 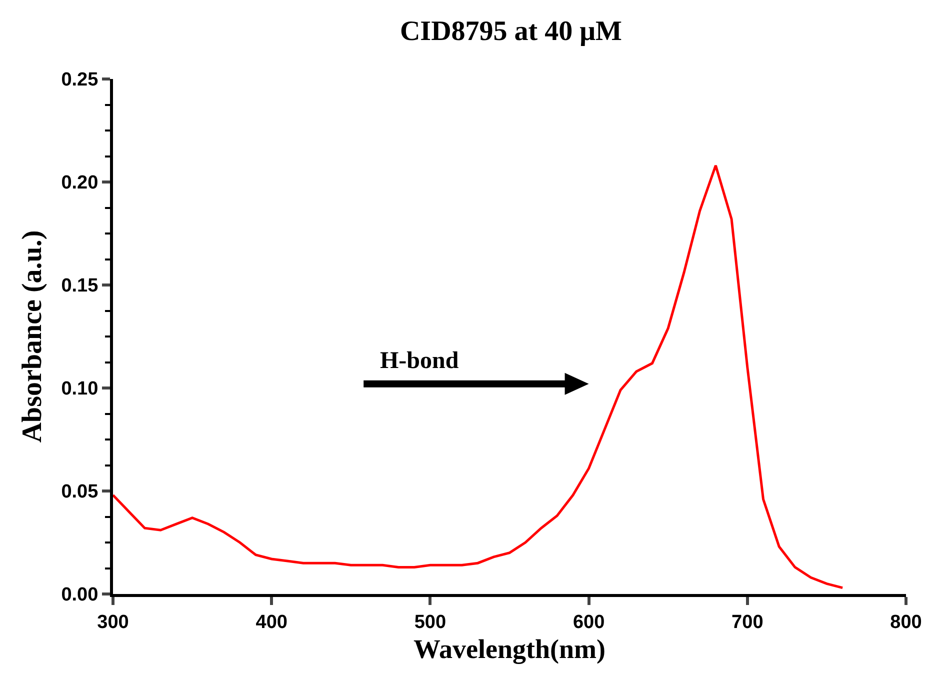 What do you see at coordinates (79, 389) in the screenshot?
I see `y-tick-label: 0.10` at bounding box center [79, 389].